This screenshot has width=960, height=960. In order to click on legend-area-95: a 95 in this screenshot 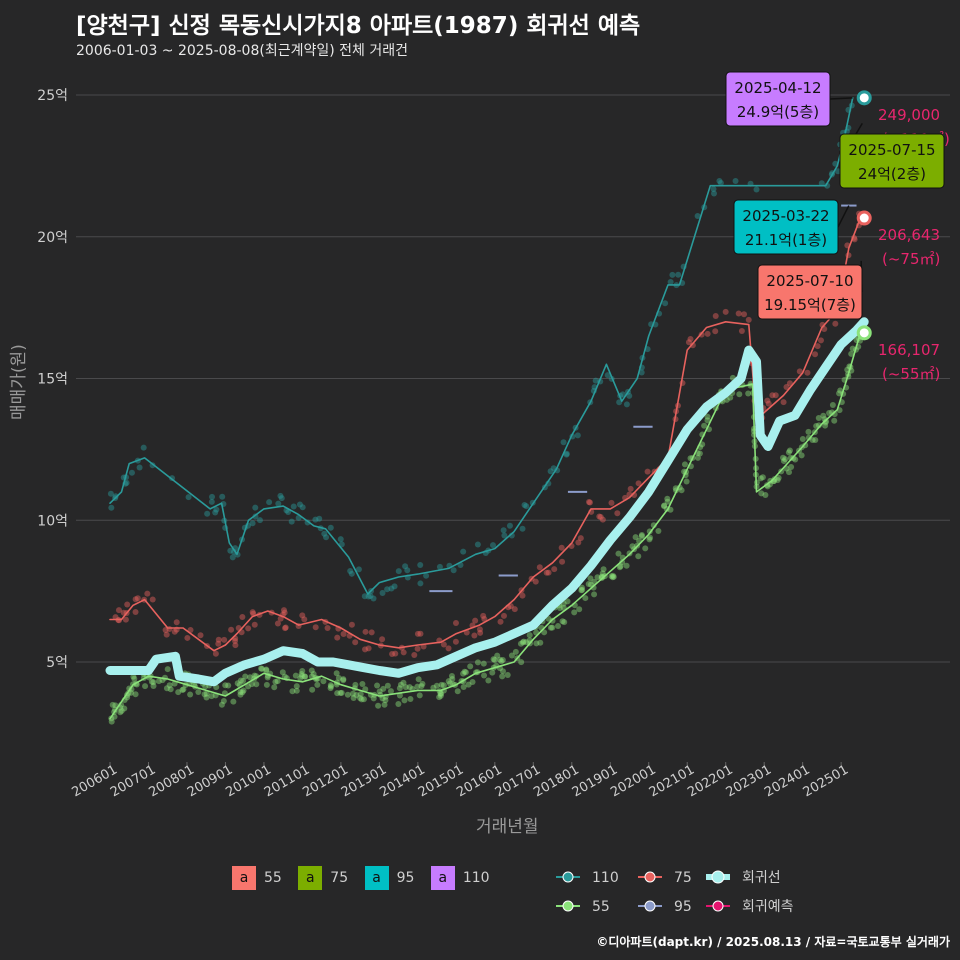, I will do `click(389, 878)`.